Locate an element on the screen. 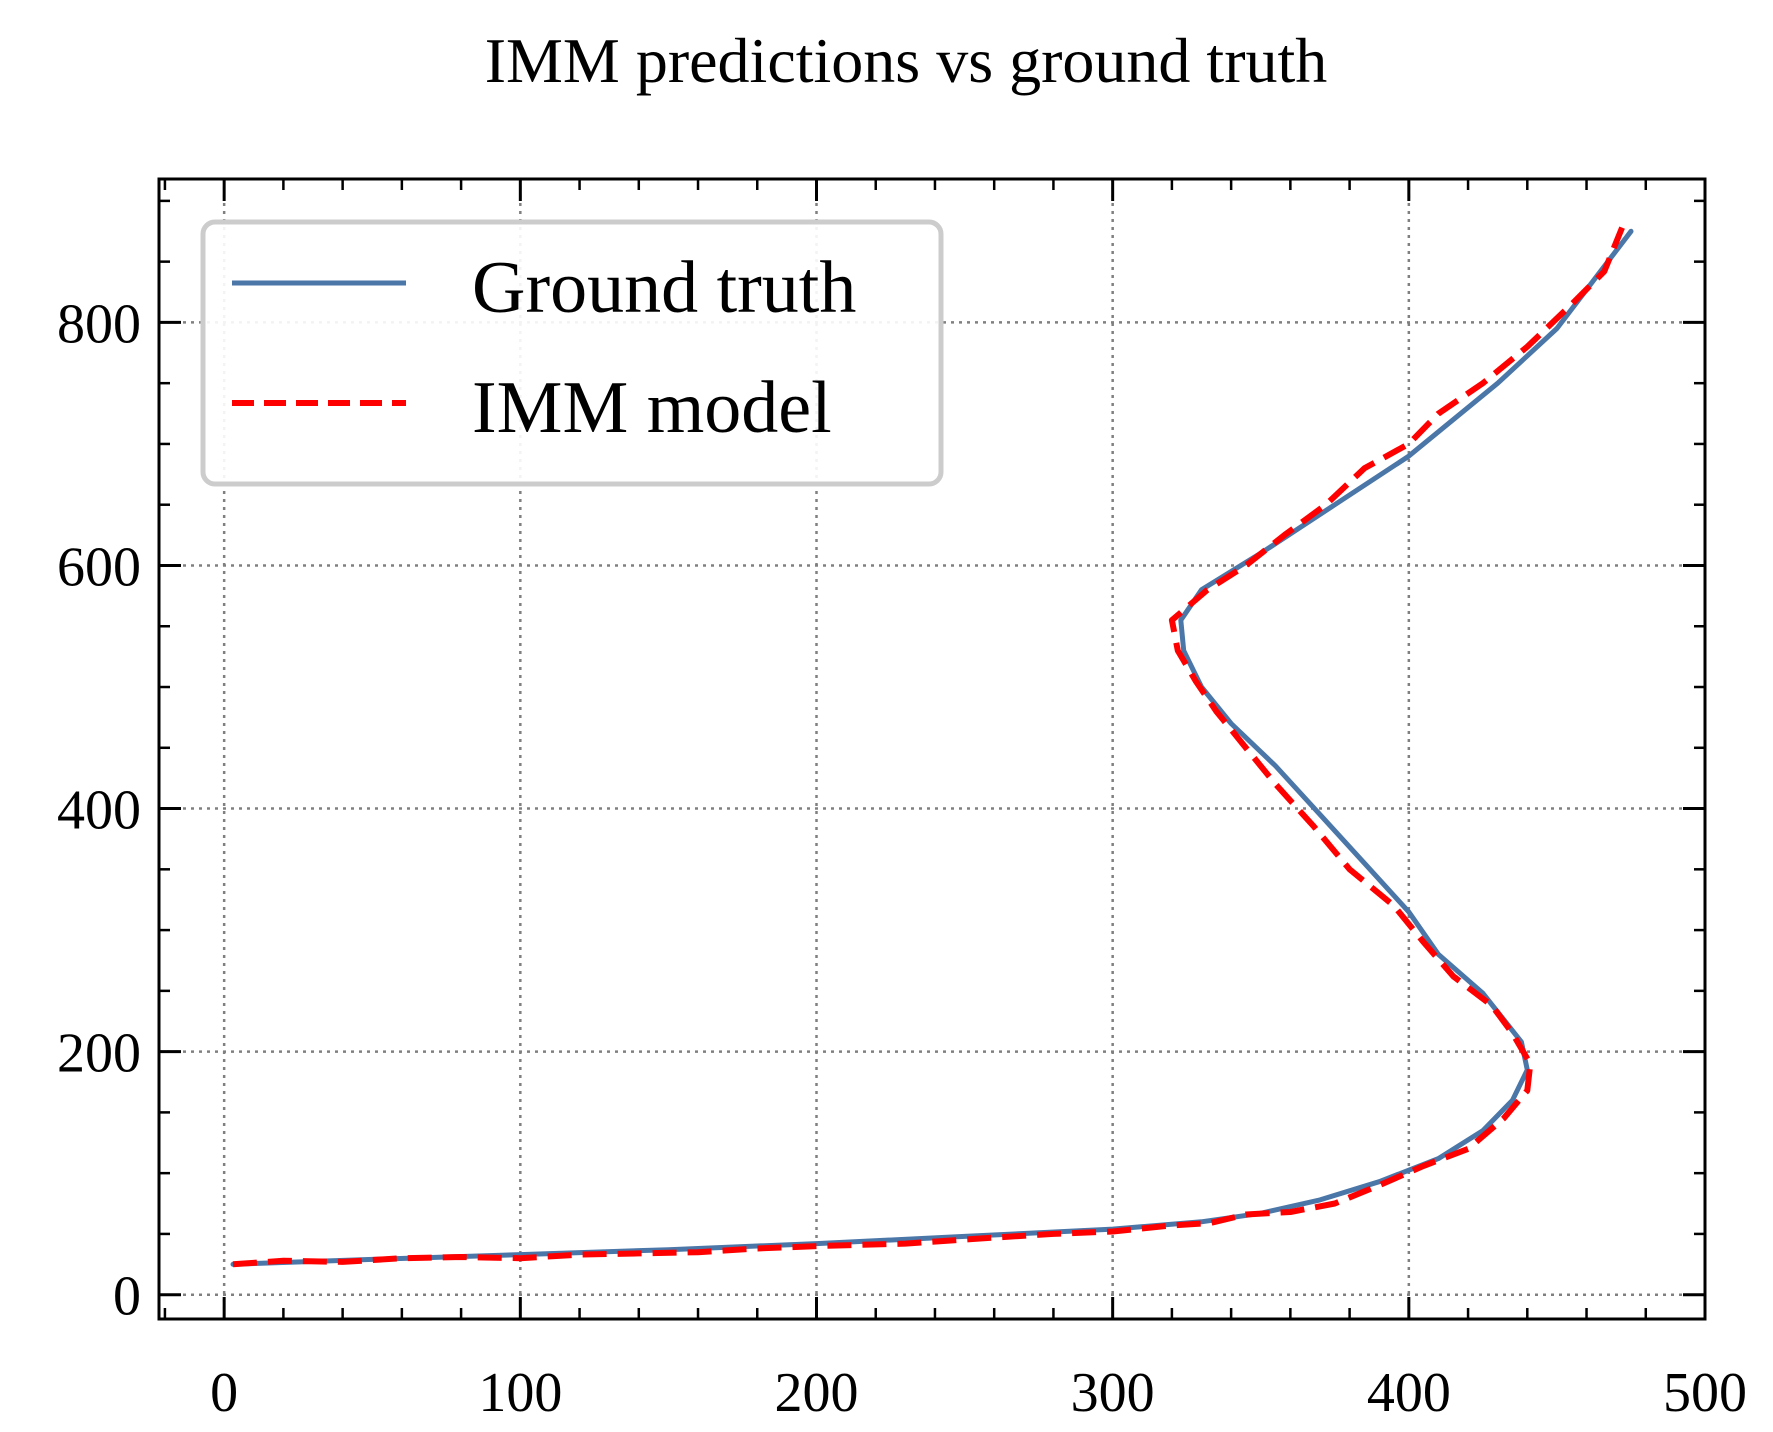 This screenshot has width=1773, height=1432. y-tick-label: 400 is located at coordinates (99, 811).